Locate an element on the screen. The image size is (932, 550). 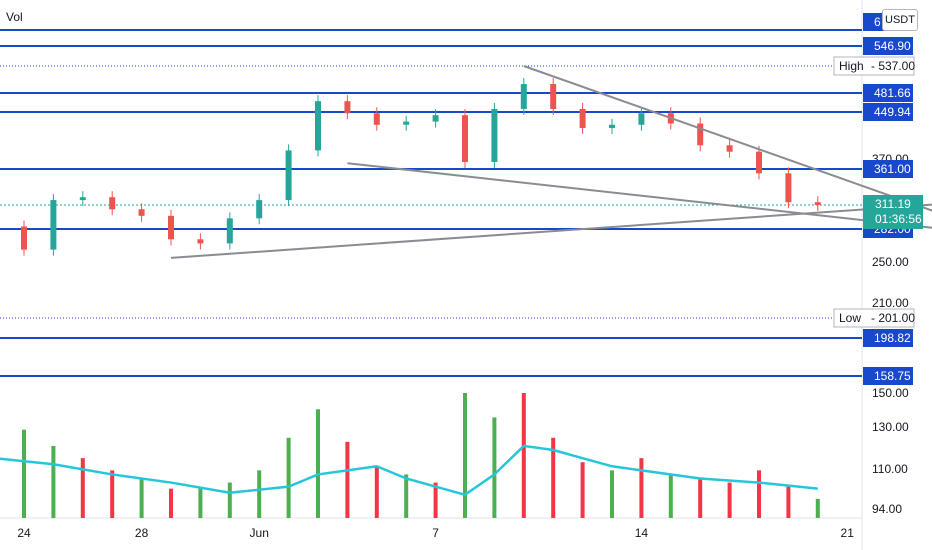
level-badge: 198.82 is located at coordinates (892, 338).